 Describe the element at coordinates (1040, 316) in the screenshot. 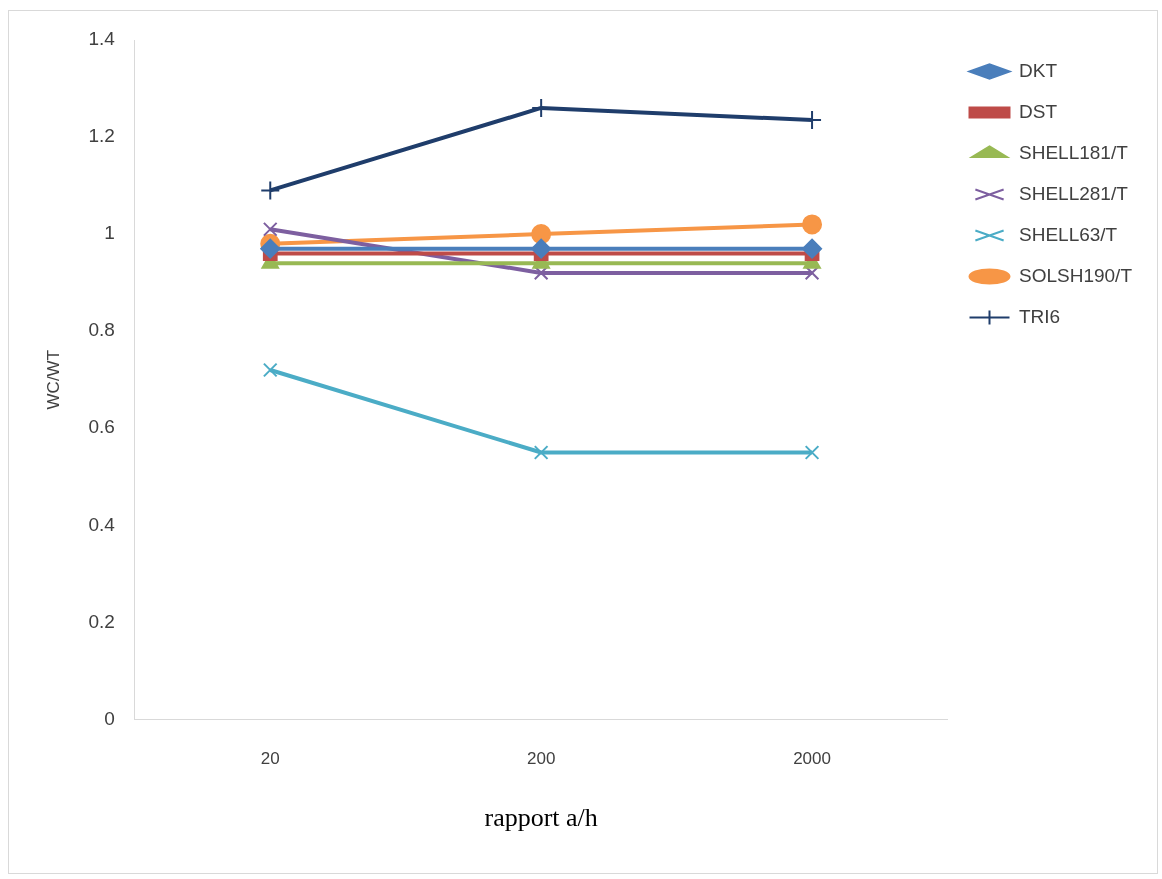

I see `legend-label: TRI6` at that location.